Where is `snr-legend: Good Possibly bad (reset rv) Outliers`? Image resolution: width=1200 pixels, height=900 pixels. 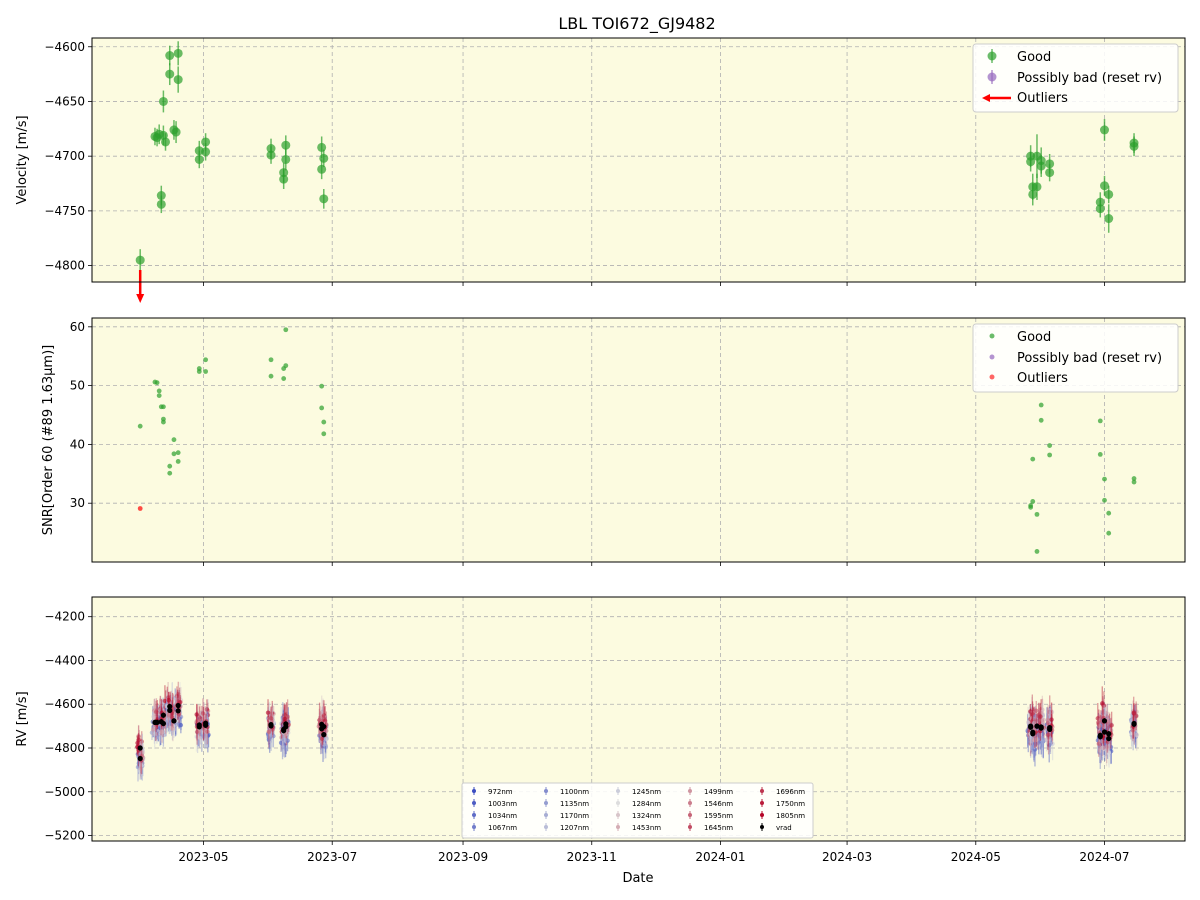 snr-legend: Good Possibly bad (reset rv) Outliers is located at coordinates (1075, 358).